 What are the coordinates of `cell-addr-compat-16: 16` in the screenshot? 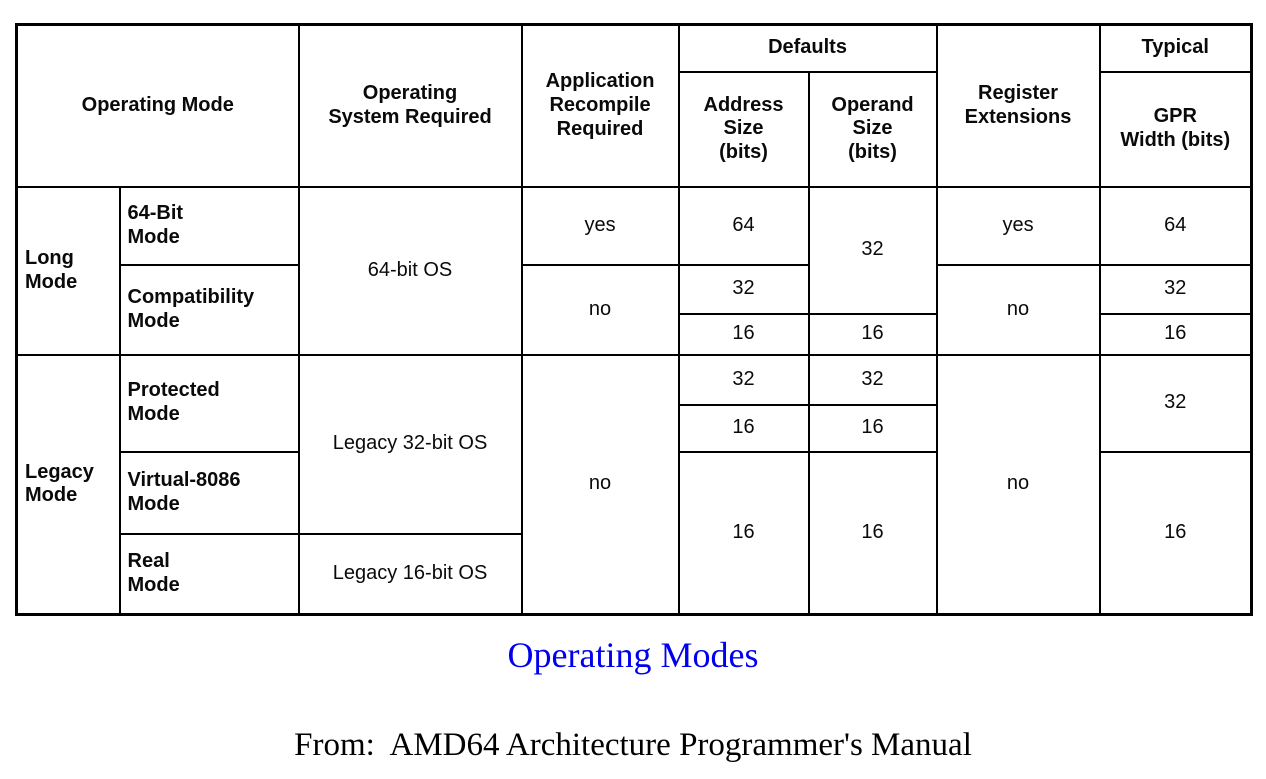 It's located at (743, 334).